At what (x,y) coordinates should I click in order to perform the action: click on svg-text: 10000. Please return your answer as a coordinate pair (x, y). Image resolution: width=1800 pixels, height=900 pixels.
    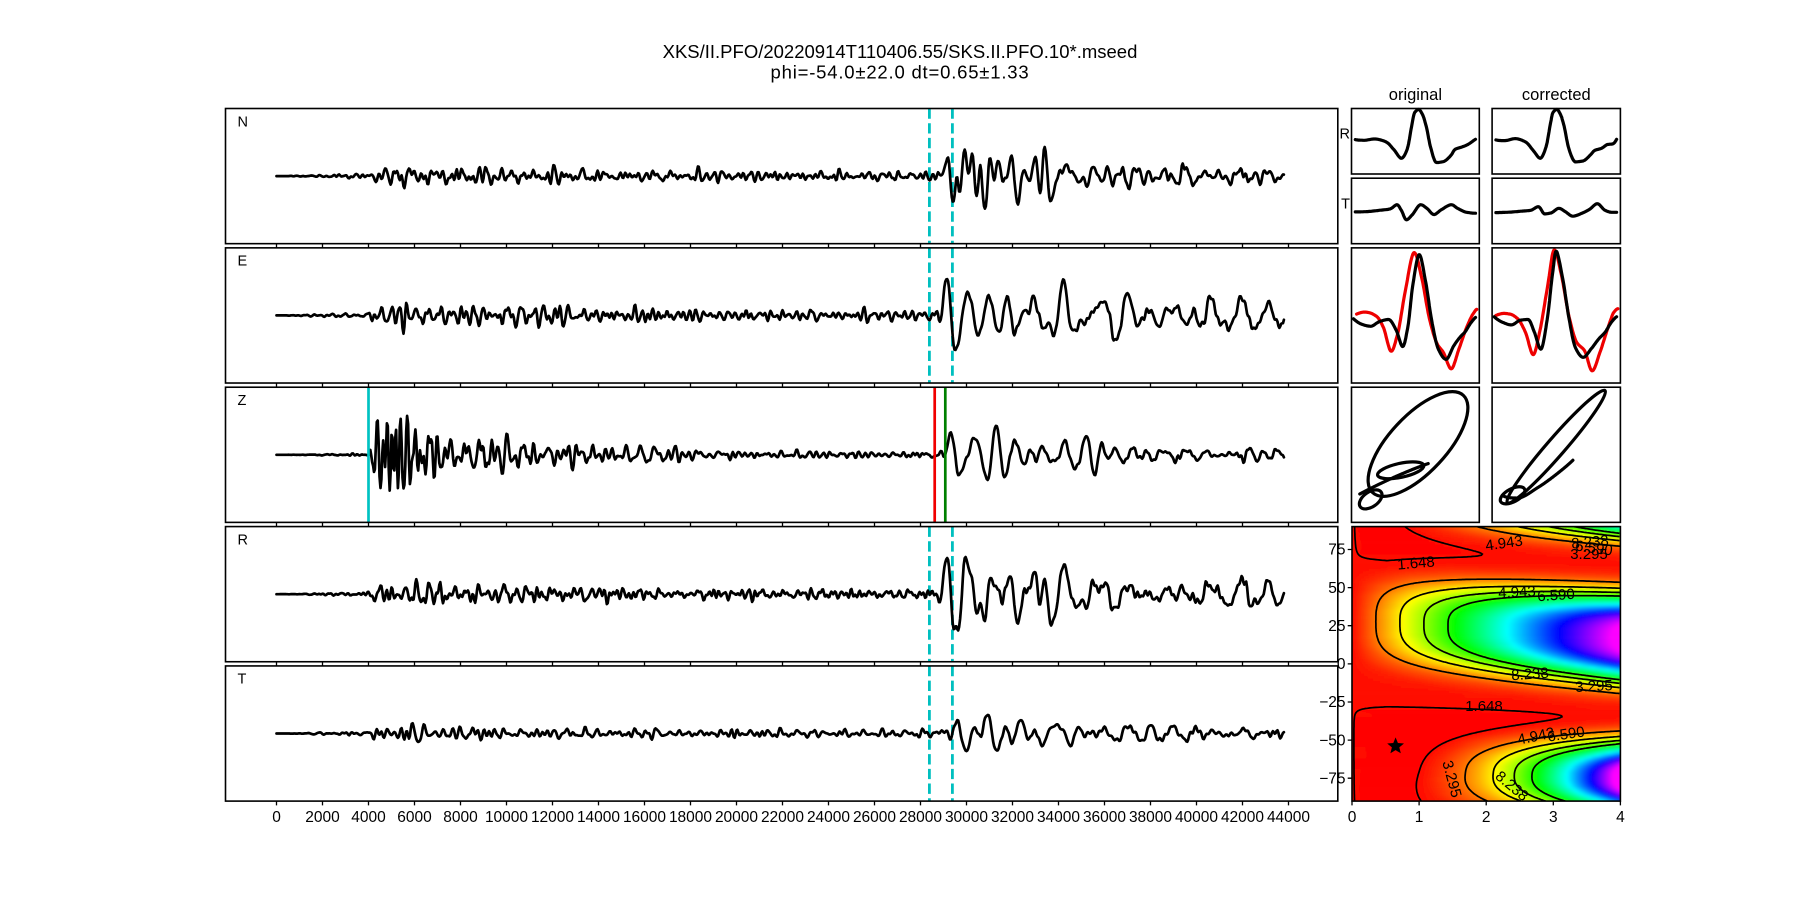
    Looking at the image, I should click on (506, 817).